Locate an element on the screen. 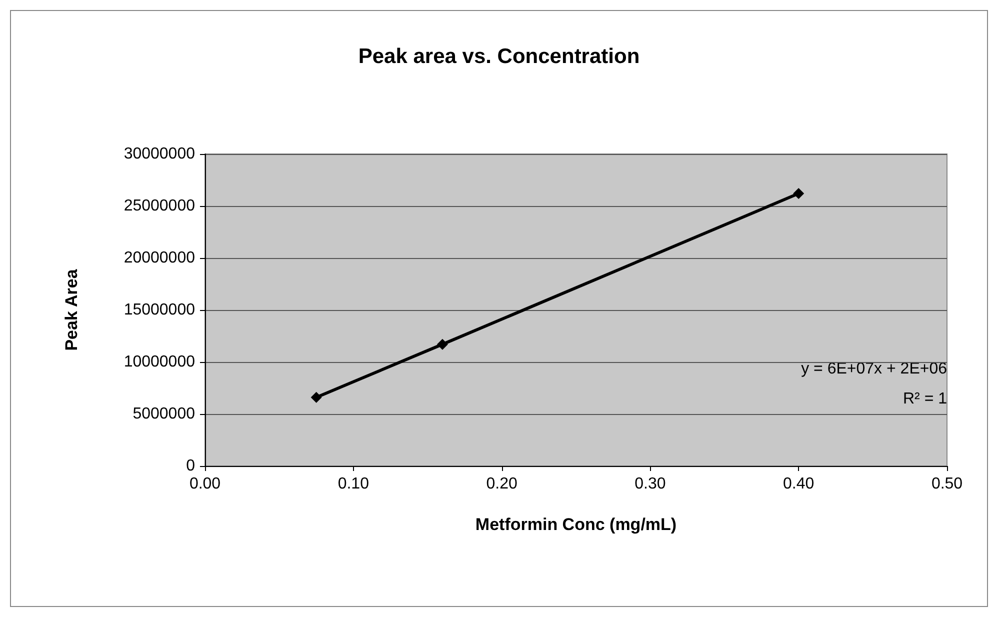 Image resolution: width=999 pixels, height=619 pixels. x-tick-label: 0.20 is located at coordinates (502, 484).